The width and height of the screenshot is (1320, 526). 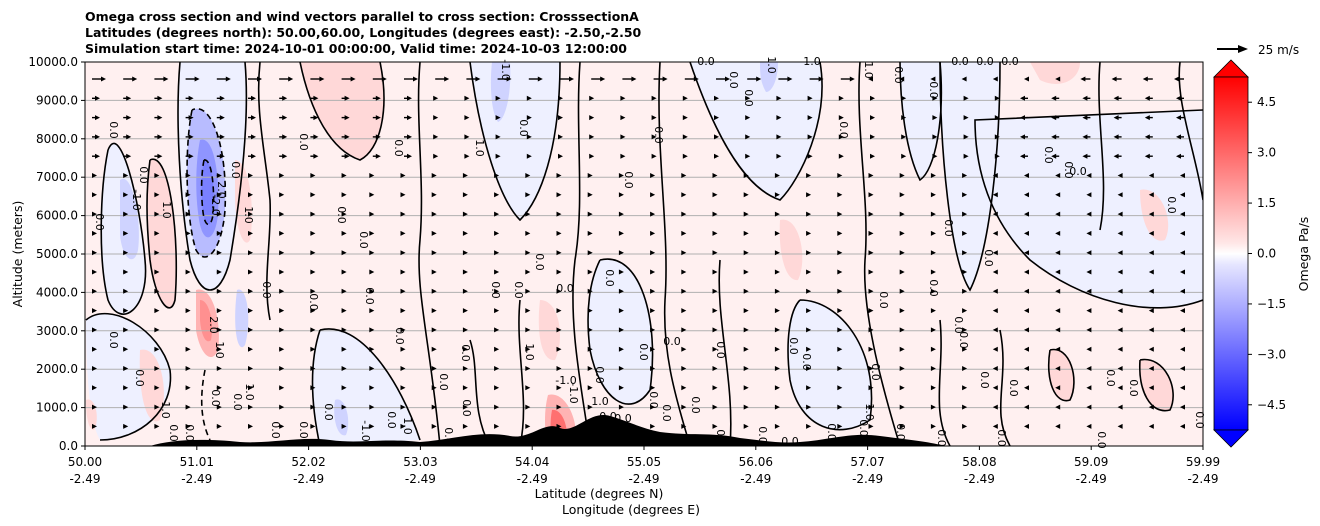 What do you see at coordinates (1271, 354) in the screenshot?
I see `colorbar-tick-label: −3.0` at bounding box center [1271, 354].